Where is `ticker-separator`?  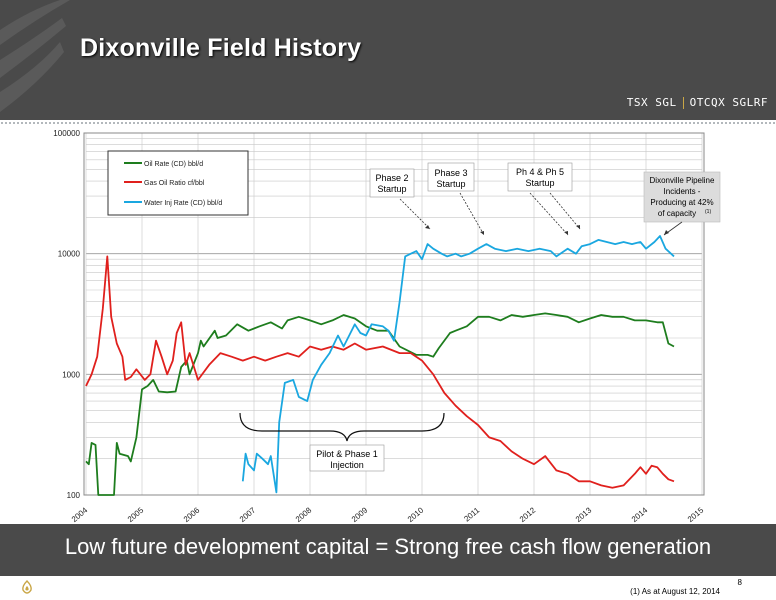 ticker-separator is located at coordinates (683, 102).